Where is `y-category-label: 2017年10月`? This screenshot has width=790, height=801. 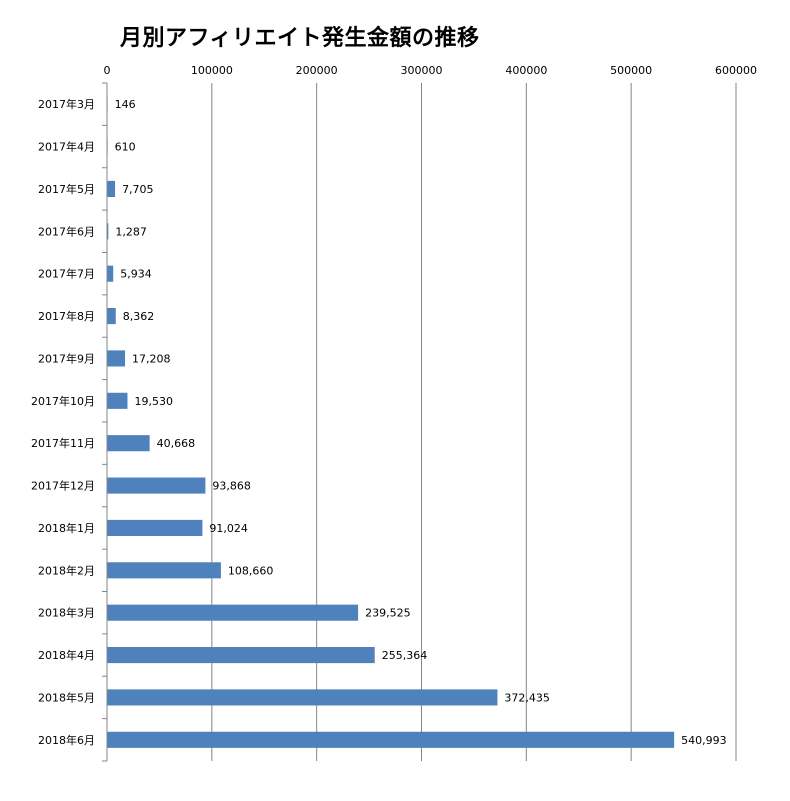
y-category-label: 2017年10月 is located at coordinates (63, 401).